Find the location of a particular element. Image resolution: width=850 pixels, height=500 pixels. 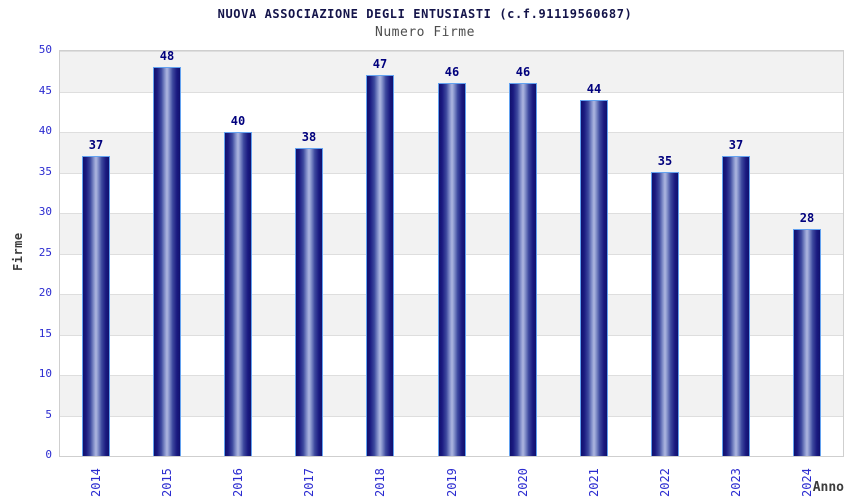

bar-2016 is located at coordinates (238, 294).